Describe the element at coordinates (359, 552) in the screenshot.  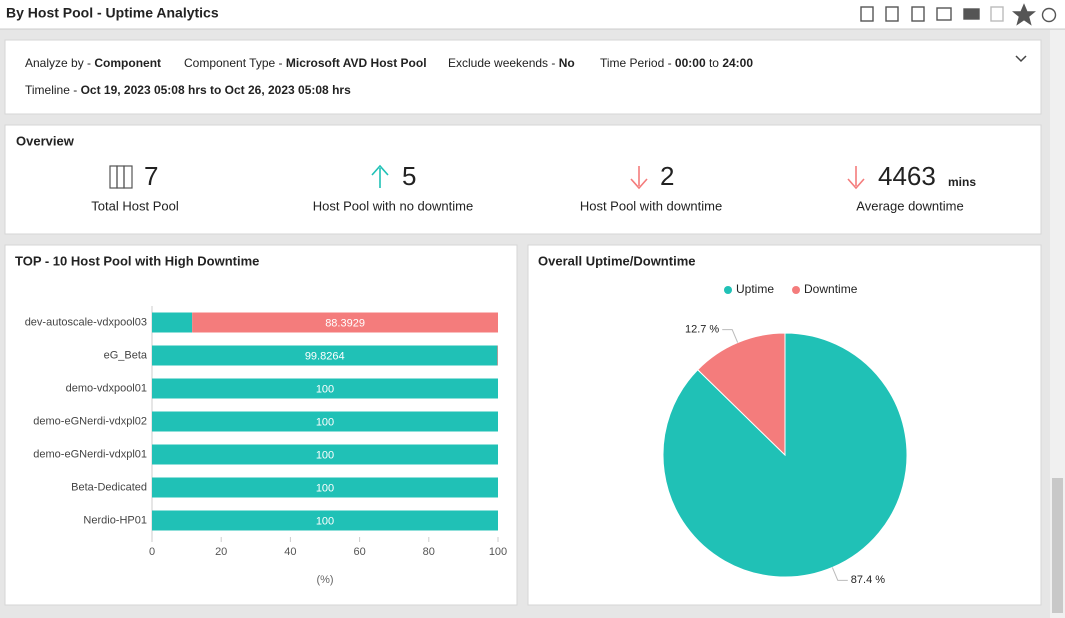
I see `x-tick-label: 60` at that location.